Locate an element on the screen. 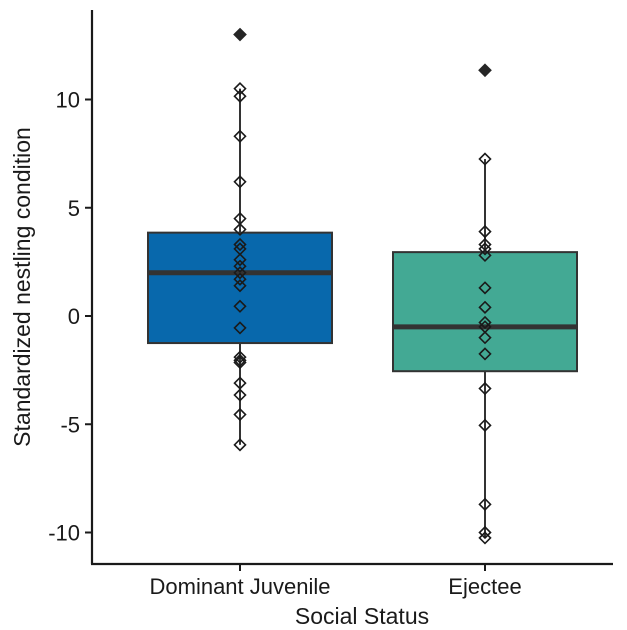 The width and height of the screenshot is (627, 630). x-tick-label: Ejectee is located at coordinates (484, 586).